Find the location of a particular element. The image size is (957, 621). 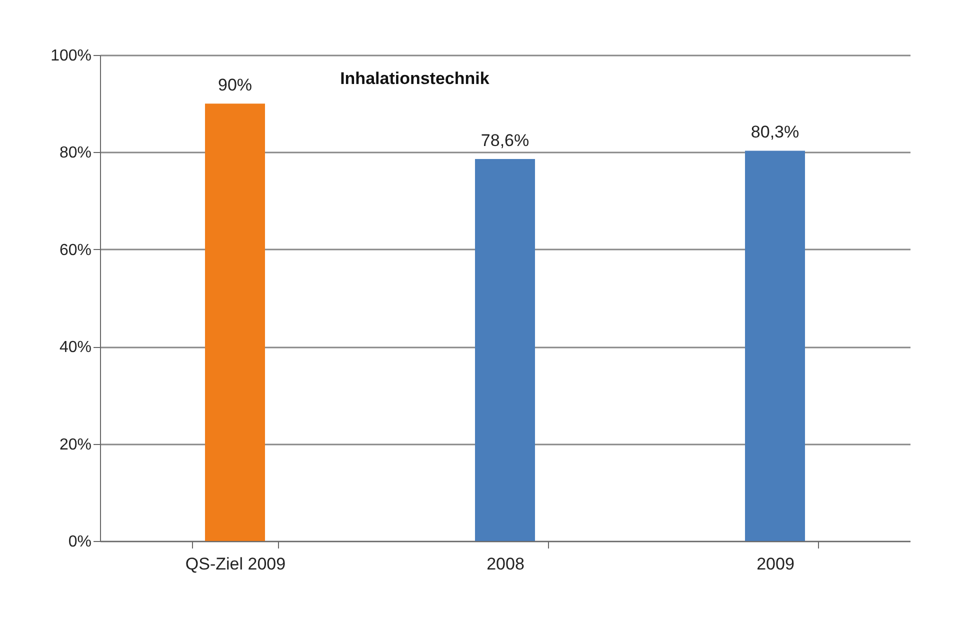

x-tick-label: 2009 is located at coordinates (775, 564).